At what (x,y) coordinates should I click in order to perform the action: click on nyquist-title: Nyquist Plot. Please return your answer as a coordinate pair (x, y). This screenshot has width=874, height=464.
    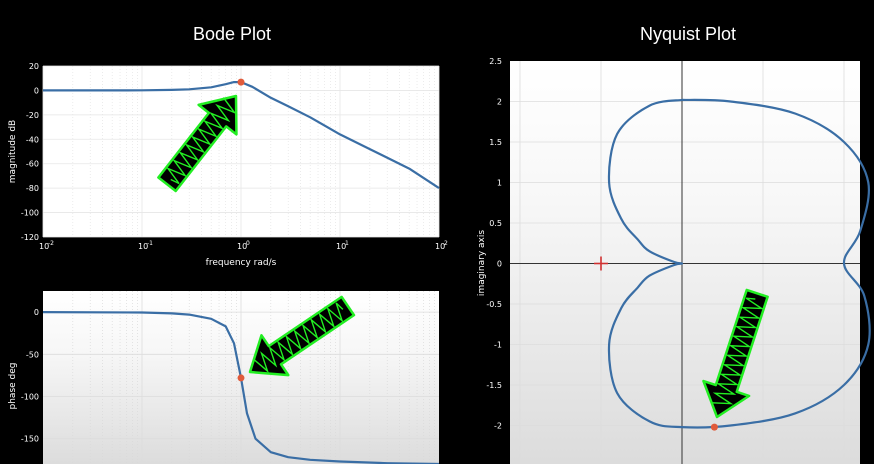
    Looking at the image, I should click on (688, 34).